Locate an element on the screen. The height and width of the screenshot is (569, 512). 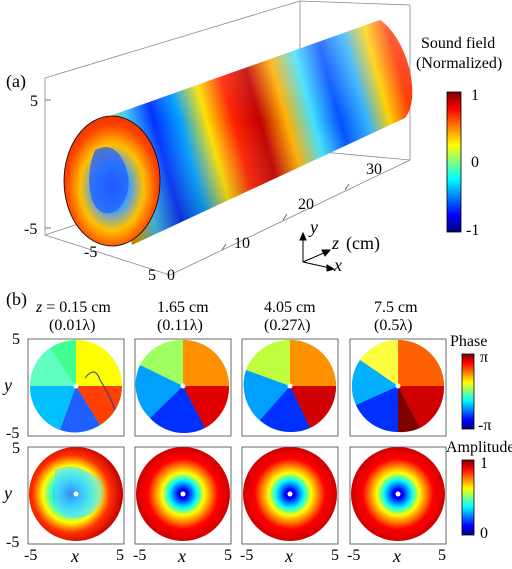
col4-lambda: (0.5λ) is located at coordinates (393, 325).